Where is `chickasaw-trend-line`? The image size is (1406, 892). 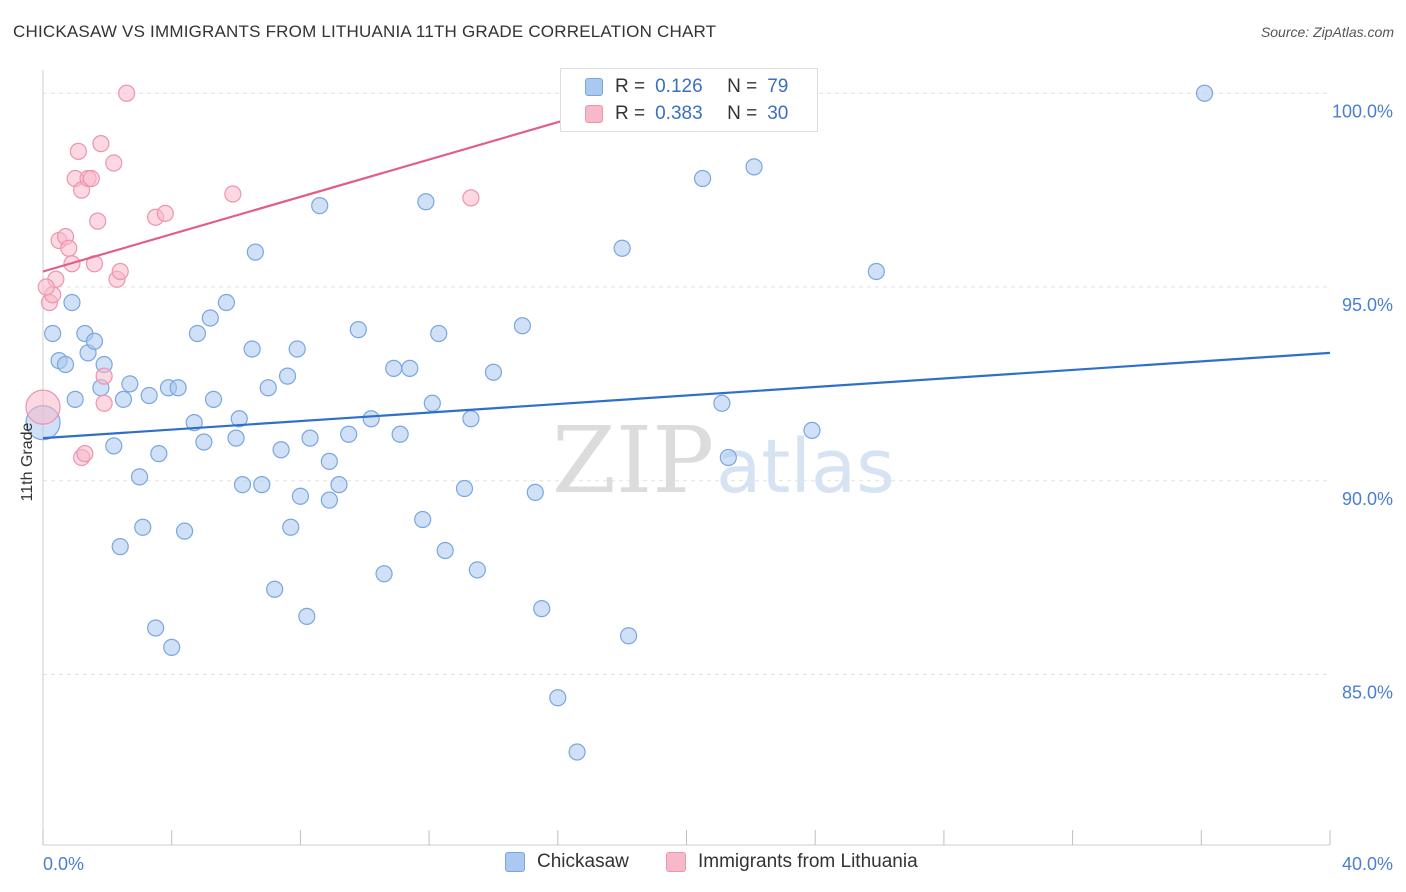 chickasaw-trend-line is located at coordinates (686, 395).